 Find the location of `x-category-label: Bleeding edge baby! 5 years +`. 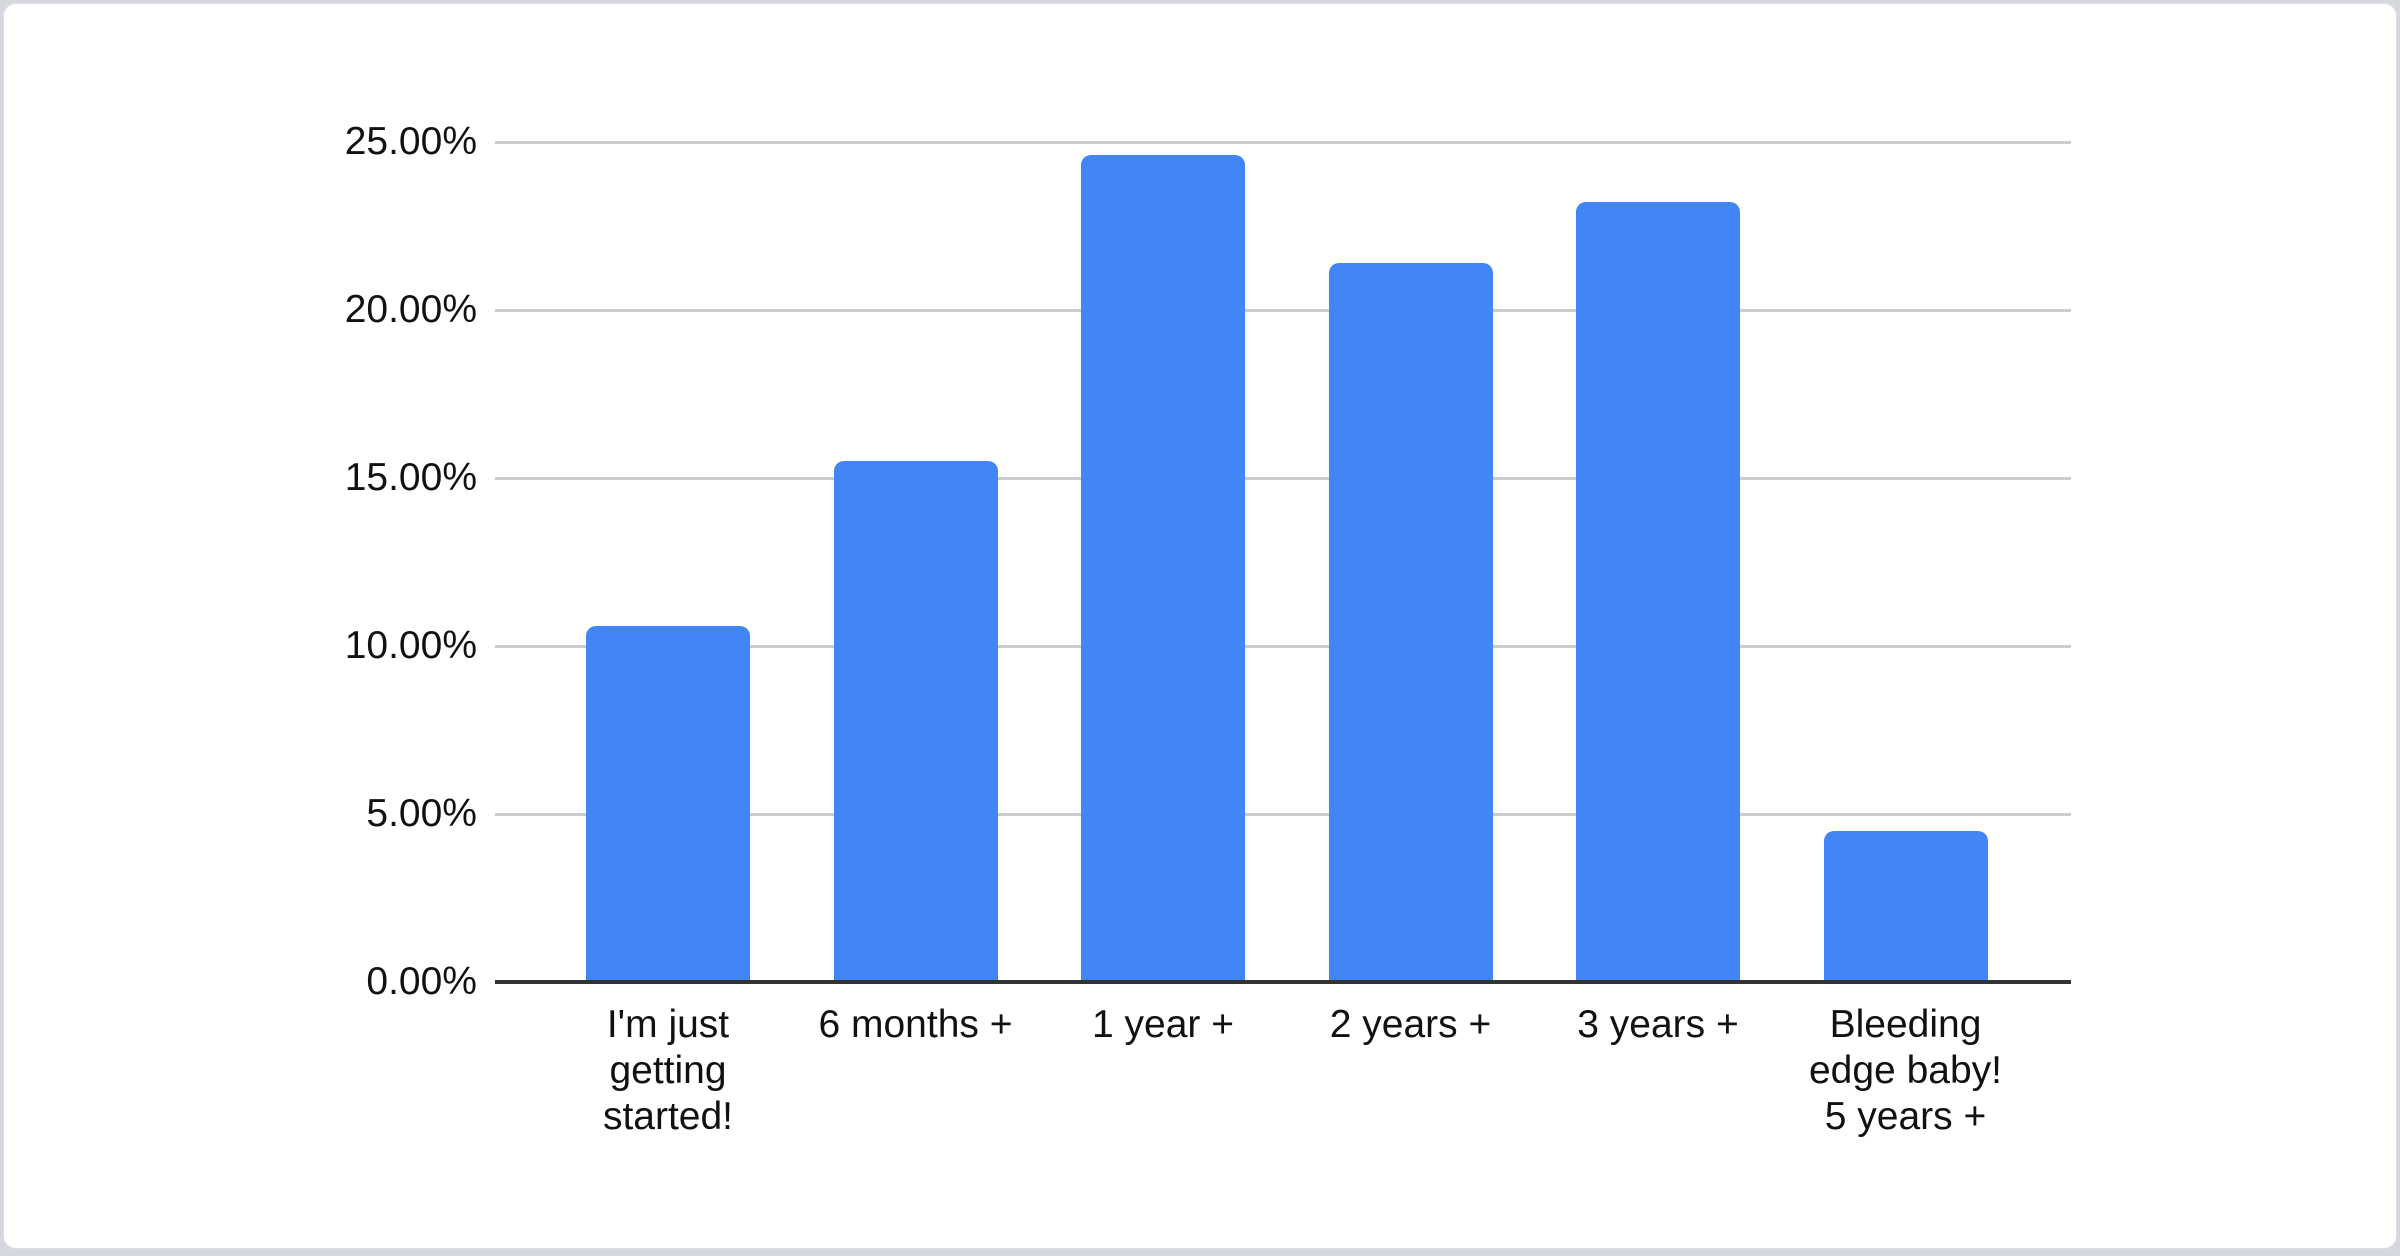

x-category-label: Bleeding edge baby! 5 years + is located at coordinates (1905, 1070).